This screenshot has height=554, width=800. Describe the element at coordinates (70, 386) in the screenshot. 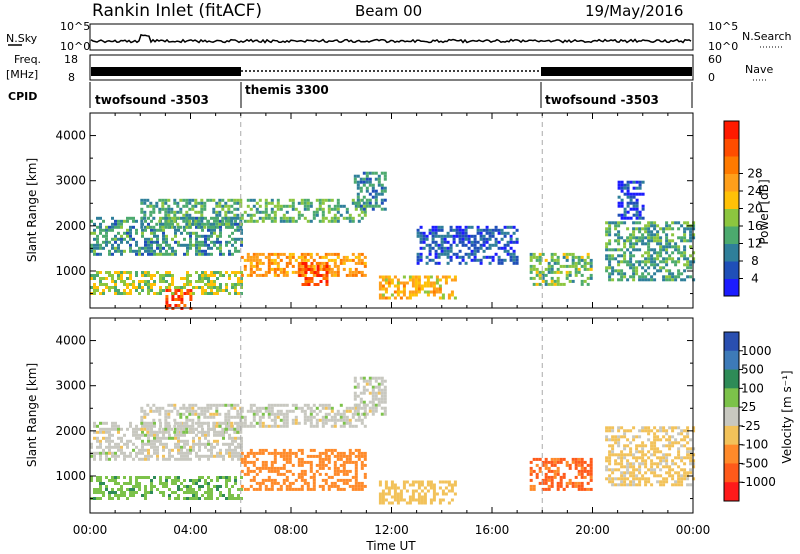

I see `y-tick-label: 3000` at that location.